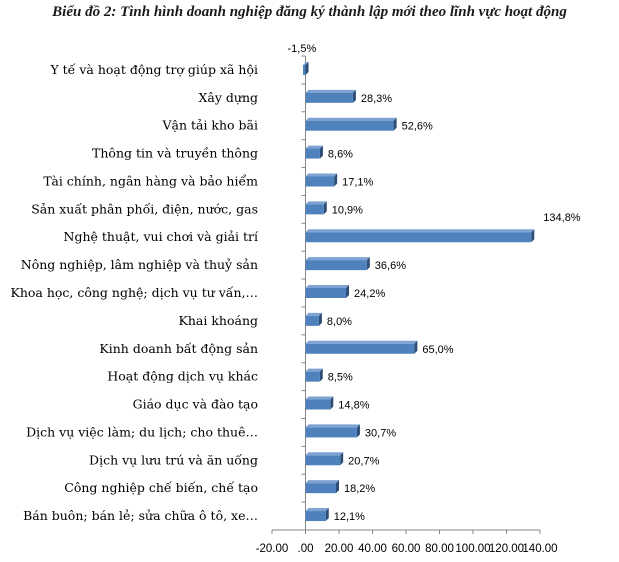  I want to click on x-tick-label: 80.00, so click(439, 549).